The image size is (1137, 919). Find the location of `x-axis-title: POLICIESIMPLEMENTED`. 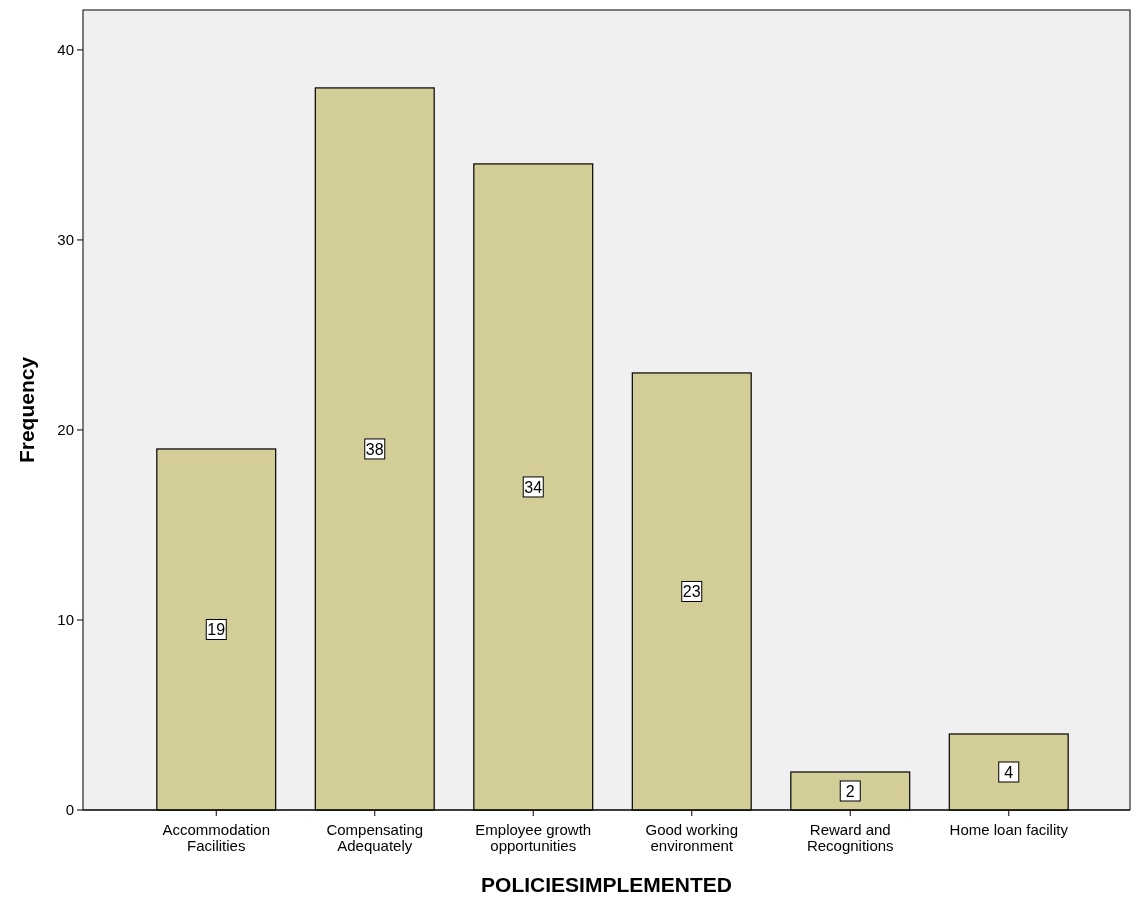

x-axis-title: POLICIESIMPLEMENTED is located at coordinates (606, 884).